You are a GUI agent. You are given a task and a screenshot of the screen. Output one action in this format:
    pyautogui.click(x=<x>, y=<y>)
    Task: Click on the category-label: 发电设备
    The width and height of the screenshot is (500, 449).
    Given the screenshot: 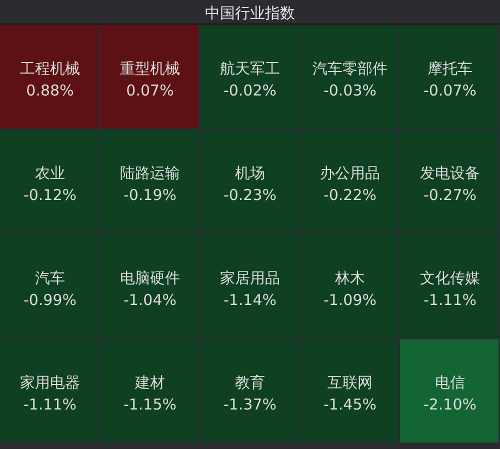 What is the action you would take?
    pyautogui.click(x=450, y=173)
    